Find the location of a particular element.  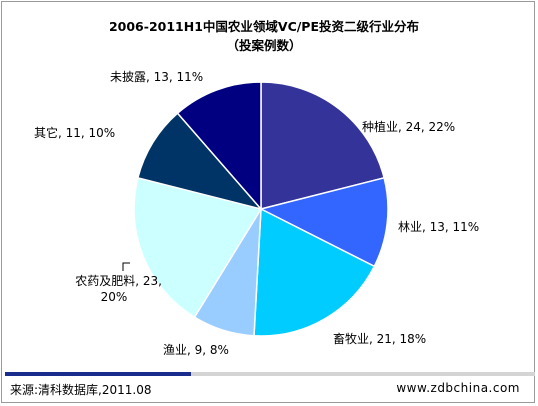

slice-label-fishery: 渔业, 9, 8% is located at coordinates (196, 350).